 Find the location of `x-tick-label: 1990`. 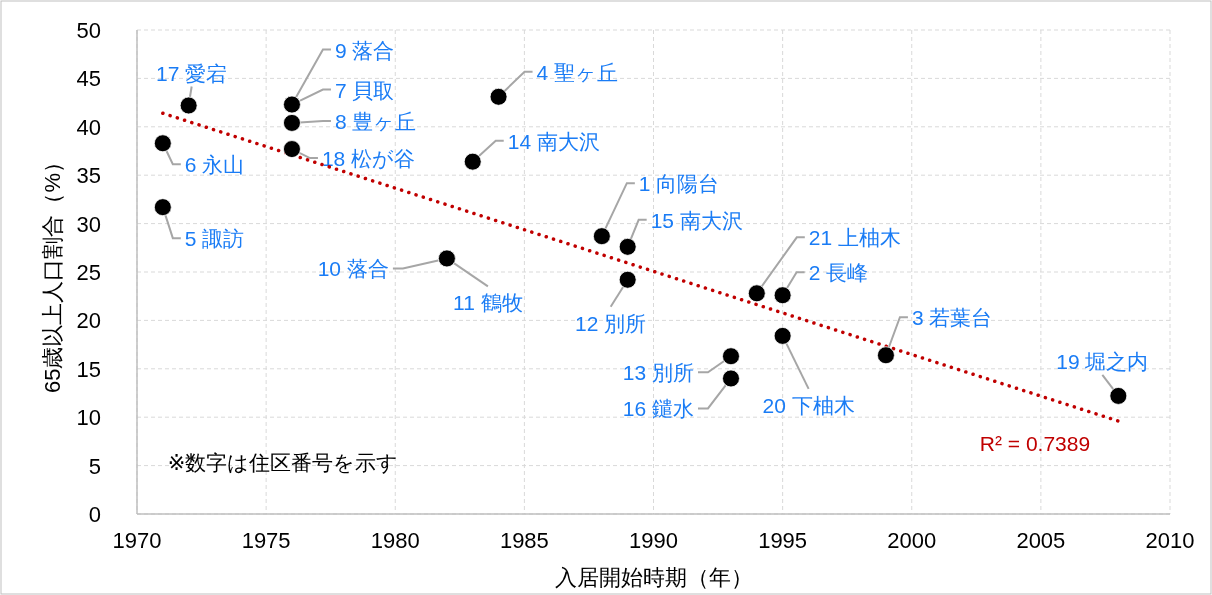

x-tick-label: 1990 is located at coordinates (653, 540).